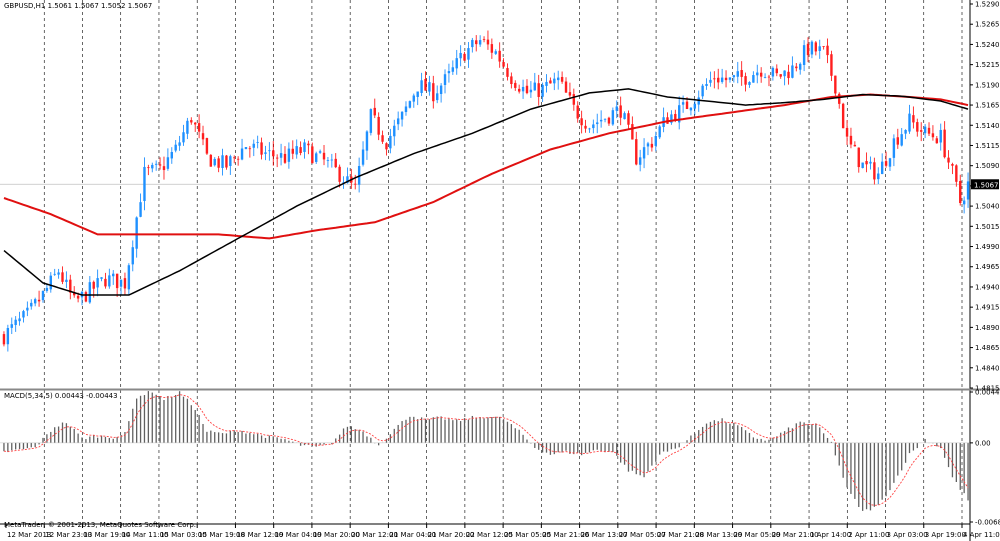  I want to click on macd-tick-label: 0.00443, so click(987, 393).